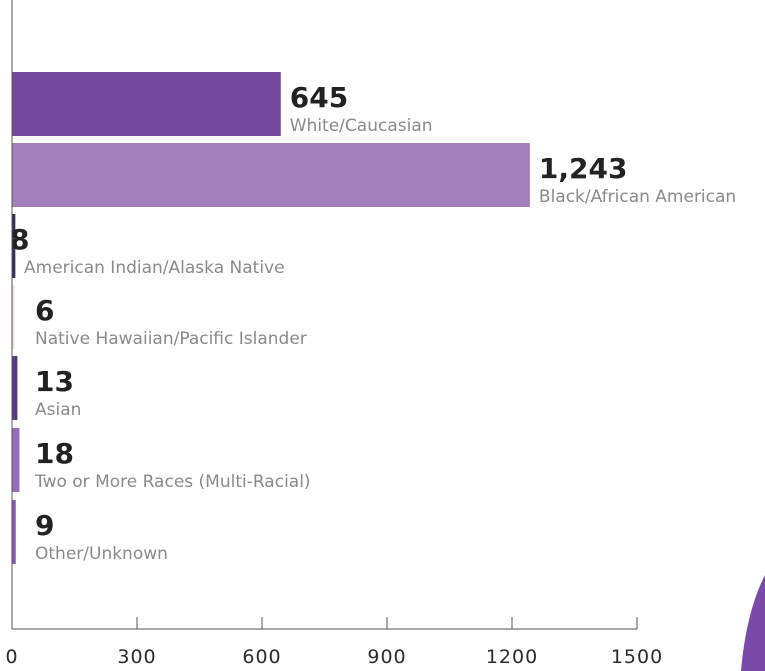  I want to click on bar-value-label: 18, so click(54, 453).